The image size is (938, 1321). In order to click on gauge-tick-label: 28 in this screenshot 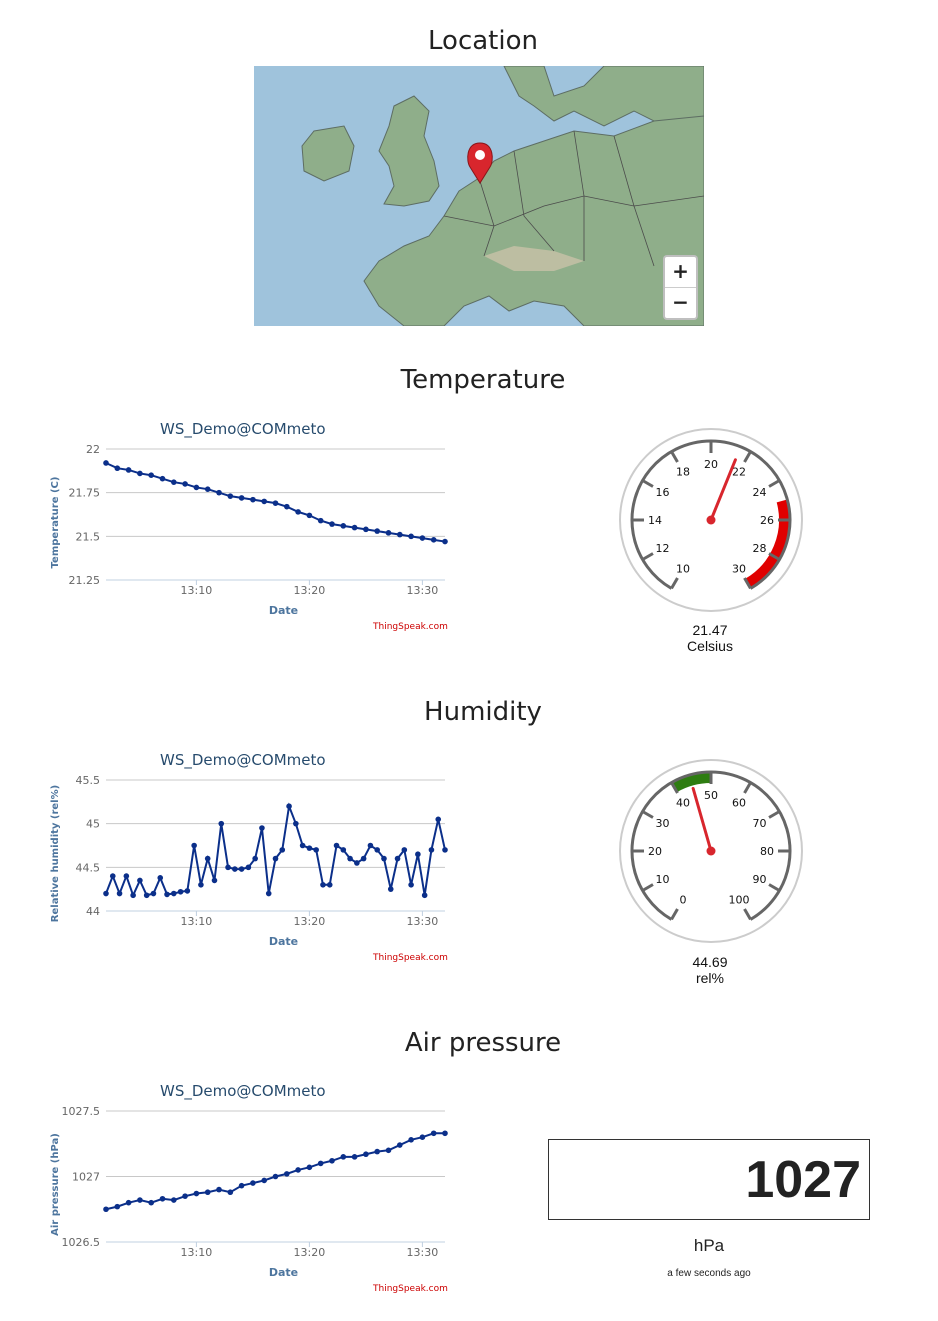, I will do `click(759, 548)`.